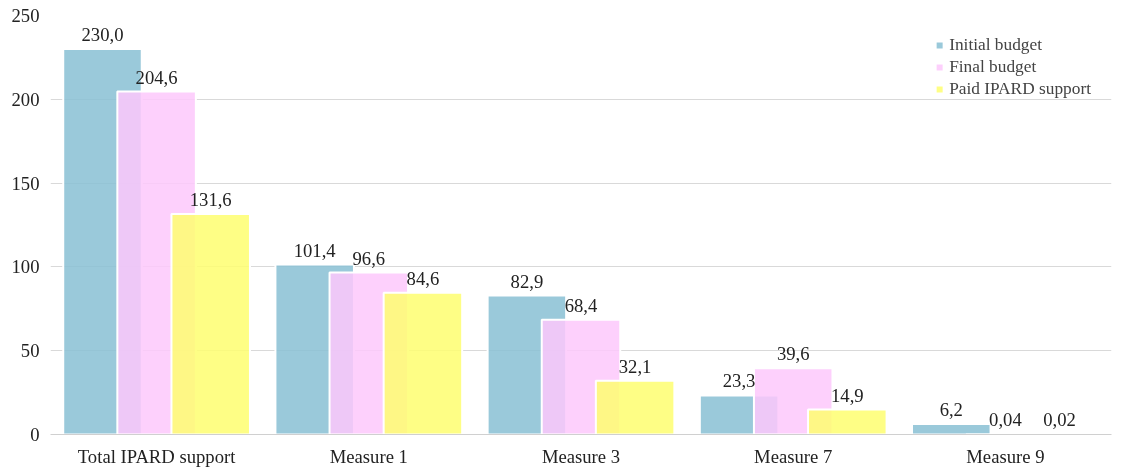 Image resolution: width=1121 pixels, height=469 pixels. Describe the element at coordinates (996, 45) in the screenshot. I see `legend-label: Initial budget` at that location.